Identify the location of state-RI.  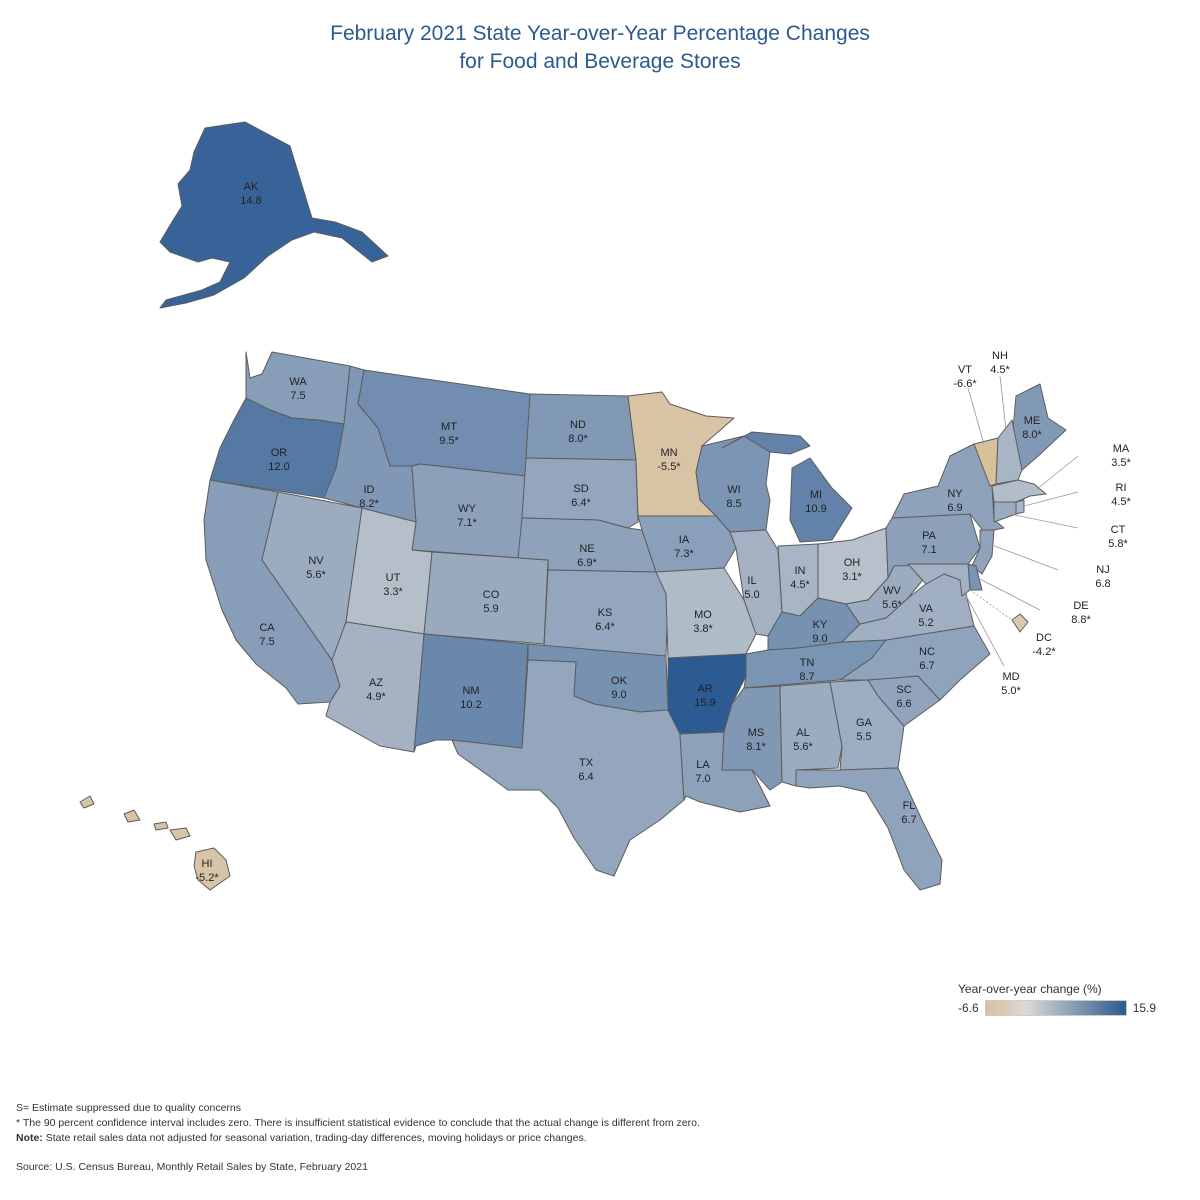
(1020, 507).